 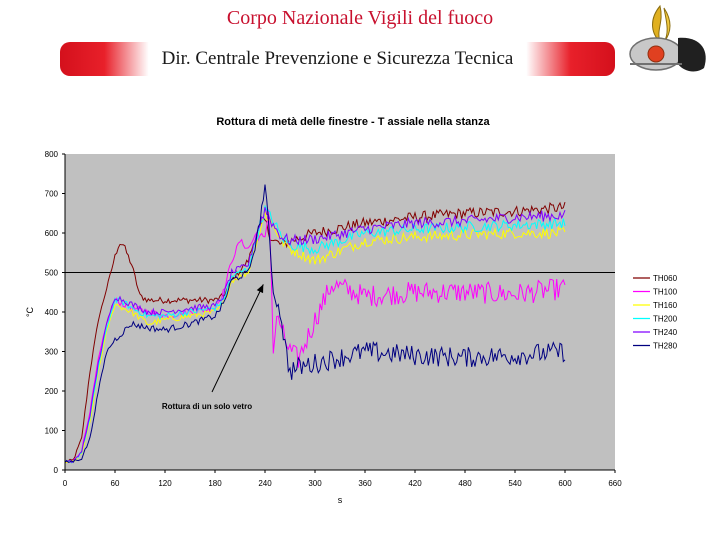 I want to click on x-tick-label: 300, so click(x=315, y=483).